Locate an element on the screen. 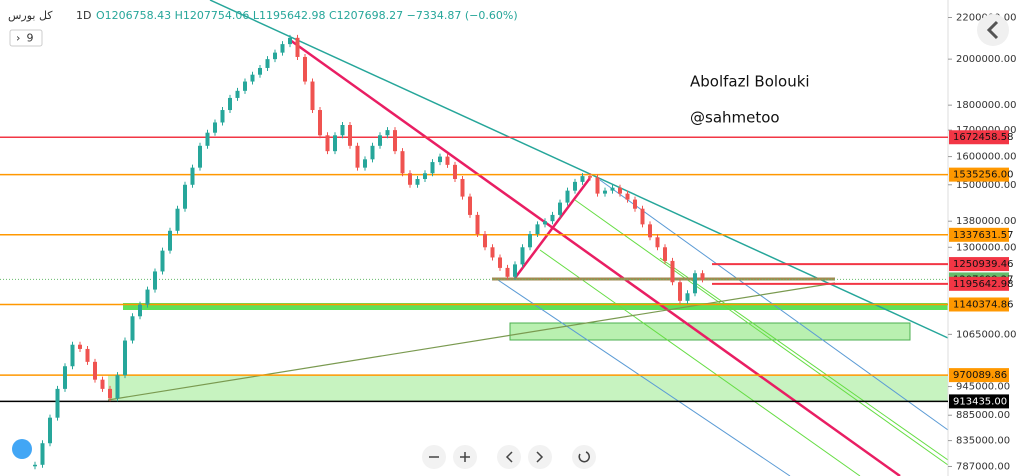 The image size is (1024, 476). y-tick-label: 1500000.00 is located at coordinates (986, 185).